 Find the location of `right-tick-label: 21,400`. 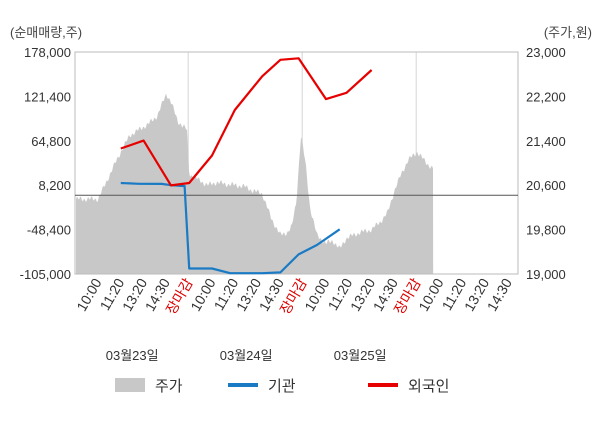

right-tick-label: 21,400 is located at coordinates (546, 141).